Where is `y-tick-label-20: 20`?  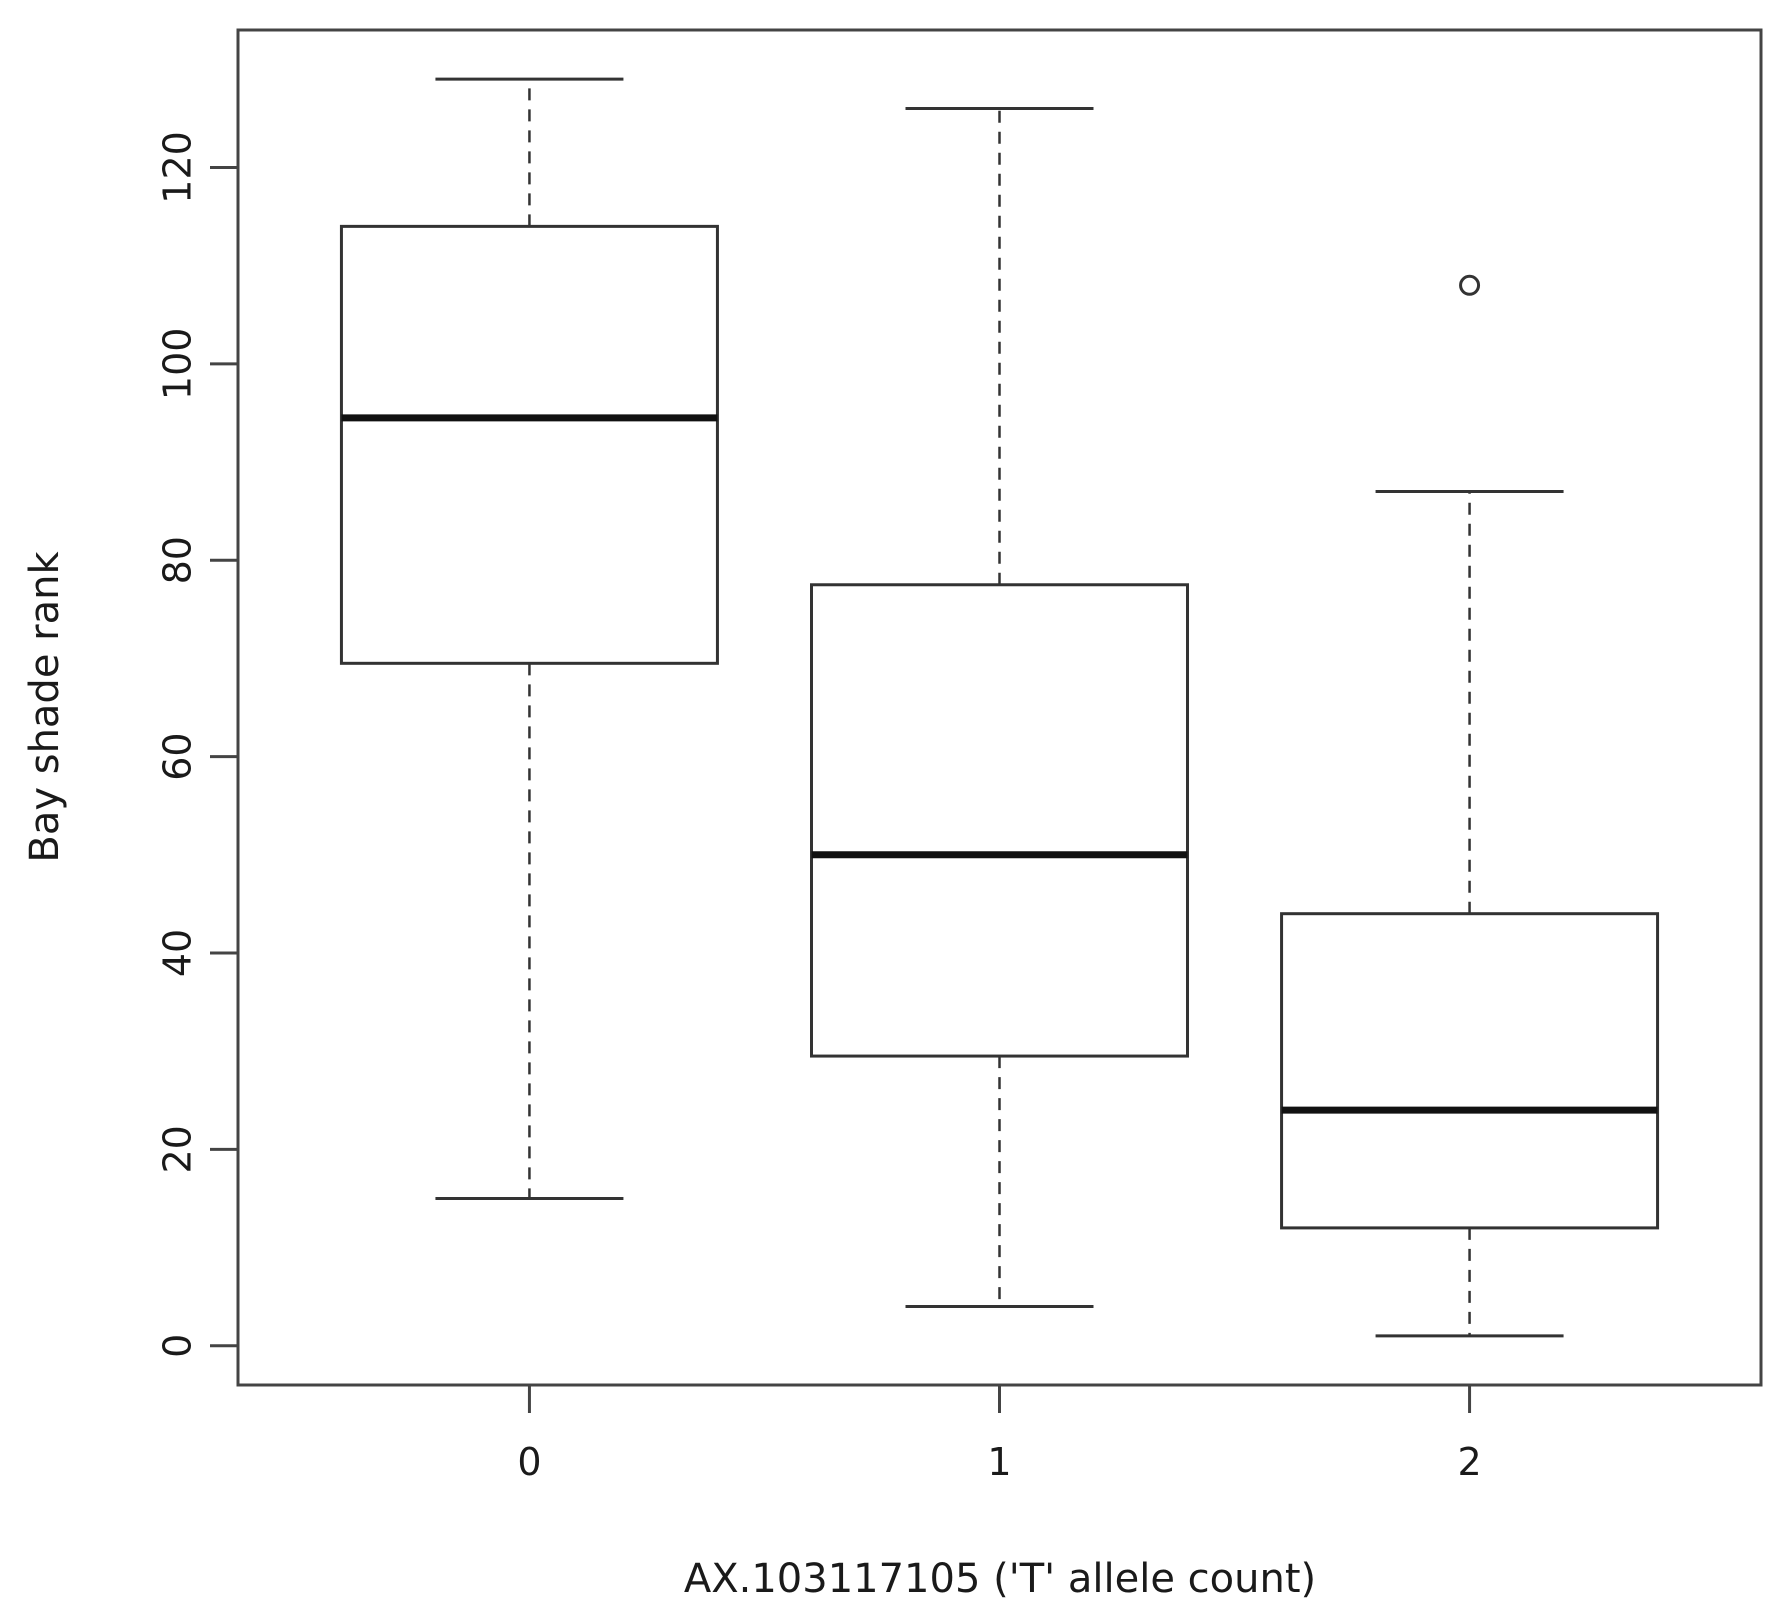 y-tick-label-20: 20 is located at coordinates (178, 1149).